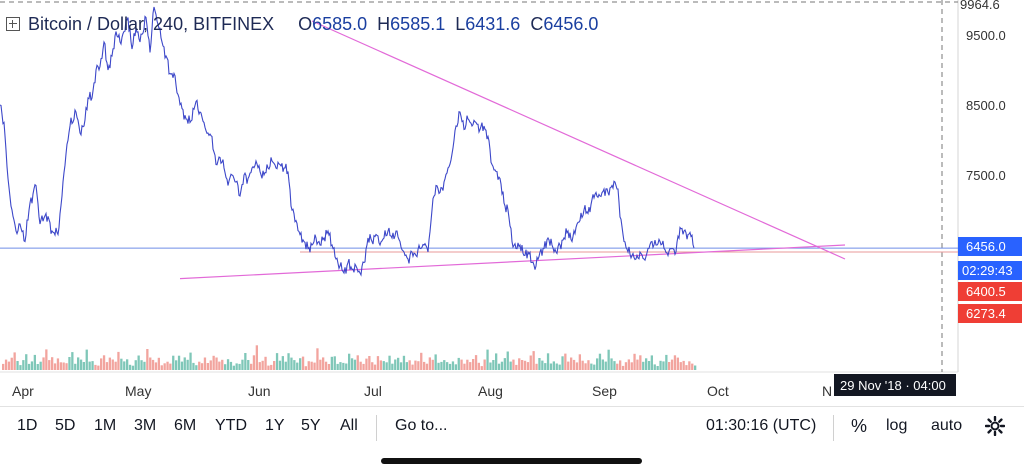 The image size is (1024, 473). I want to click on auto-scale-button: auto, so click(947, 425).